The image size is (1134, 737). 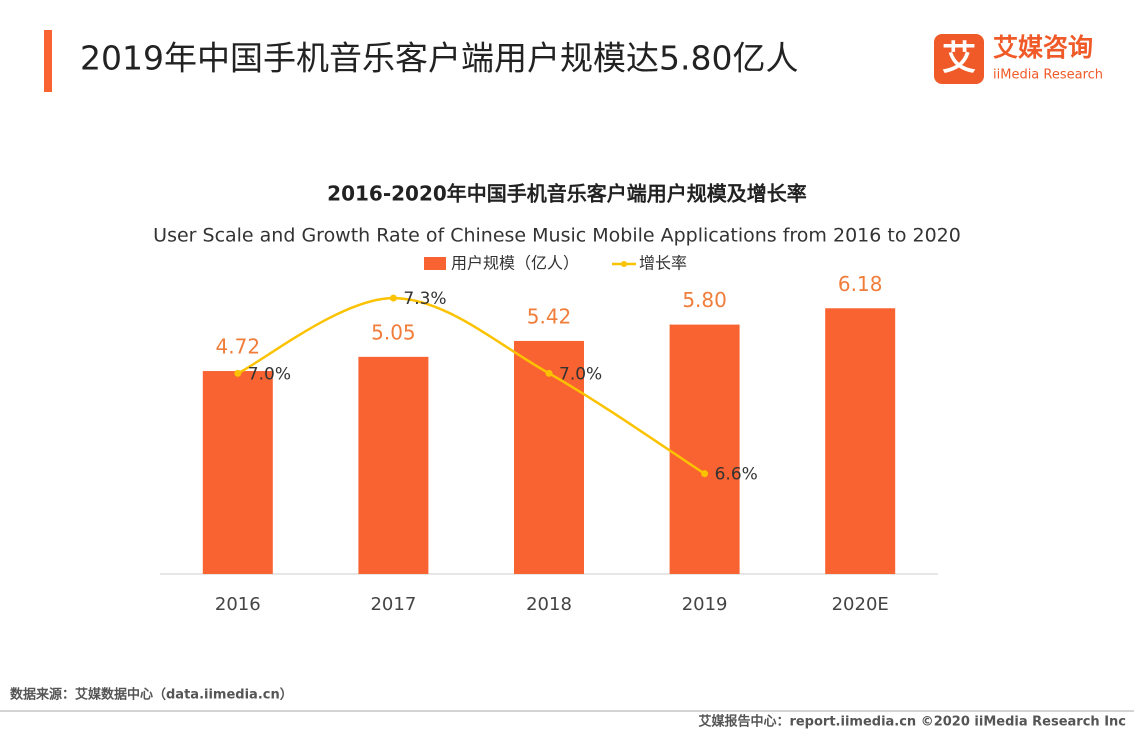 What do you see at coordinates (393, 604) in the screenshot?
I see `x-tick-label: 2017` at bounding box center [393, 604].